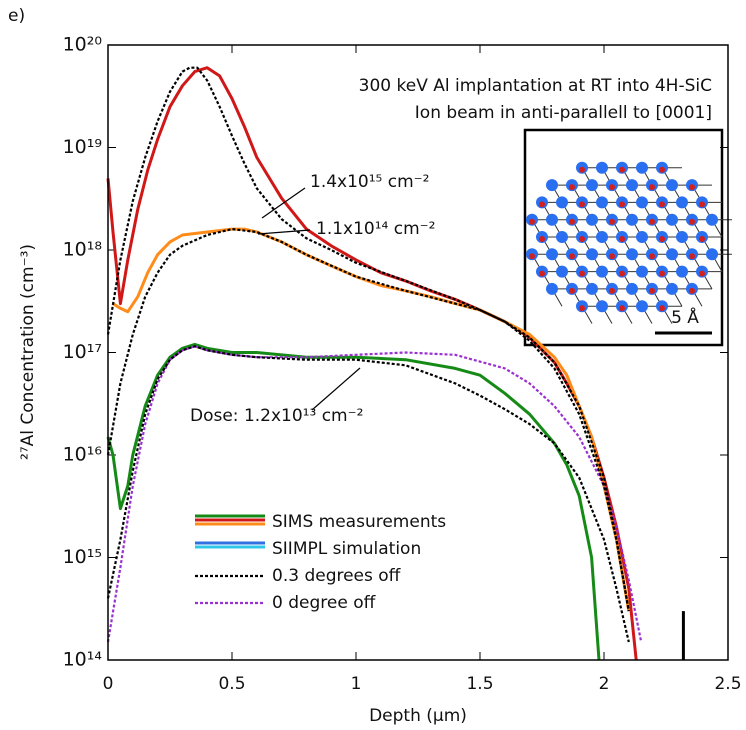 This screenshot has height=730, width=746. What do you see at coordinates (346, 549) in the screenshot?
I see `legend-label: SIIMPL simulation` at bounding box center [346, 549].